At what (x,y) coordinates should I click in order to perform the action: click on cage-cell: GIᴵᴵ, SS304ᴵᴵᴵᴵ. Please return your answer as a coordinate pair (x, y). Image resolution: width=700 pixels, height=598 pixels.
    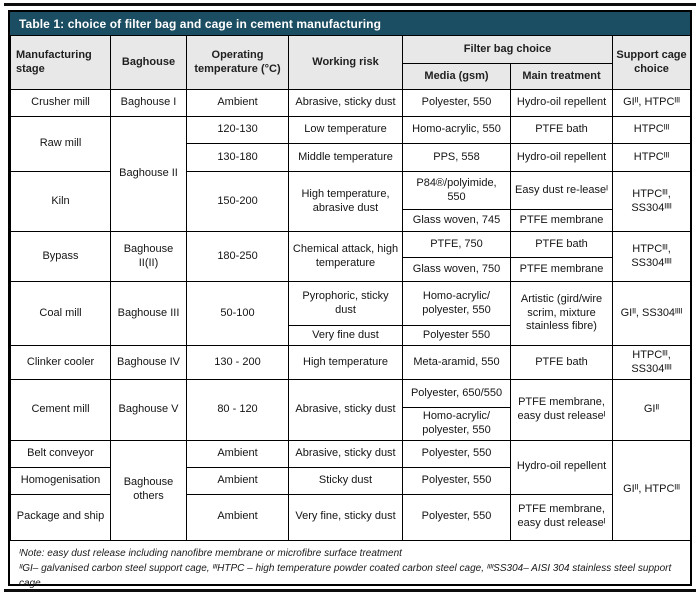
    Looking at the image, I should click on (652, 313).